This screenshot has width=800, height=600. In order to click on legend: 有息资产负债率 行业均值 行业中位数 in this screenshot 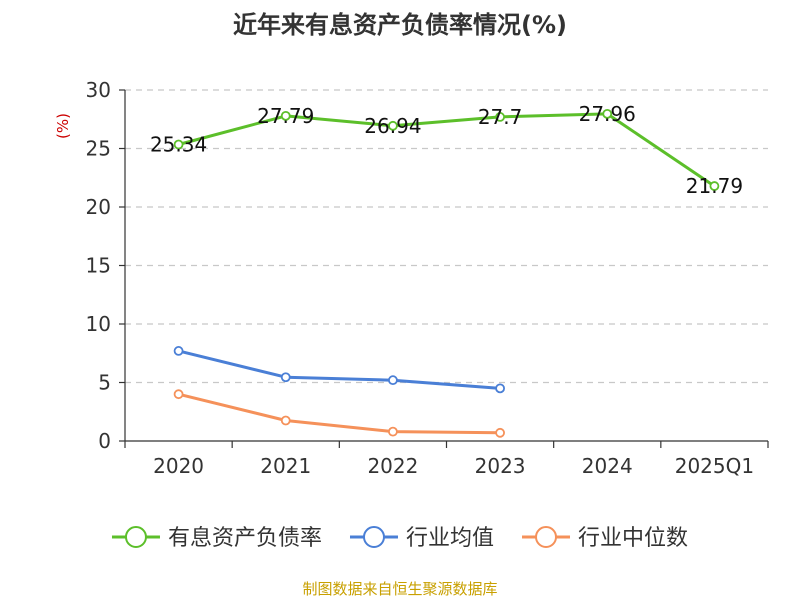, I will do `click(399, 538)`.